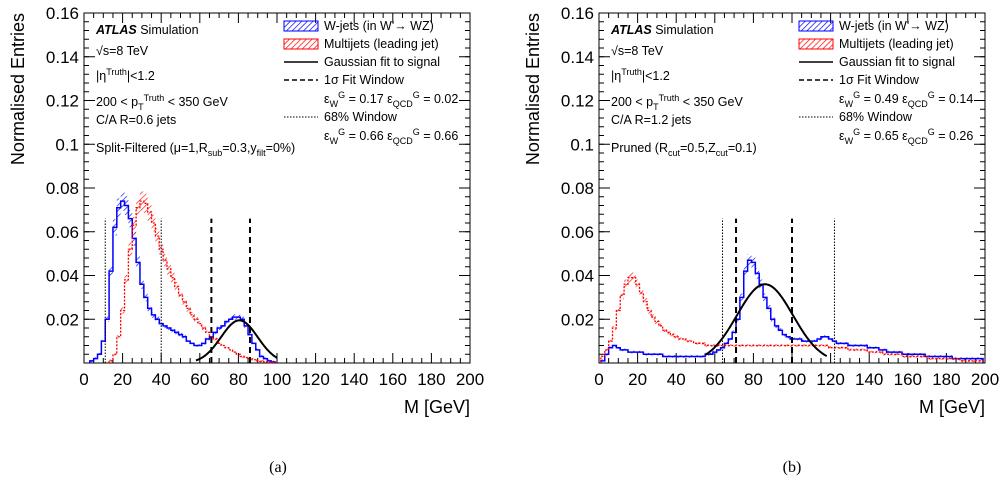 The height and width of the screenshot is (485, 1008). Describe the element at coordinates (677, 102) in the screenshot. I see `pt-label: 200 < pT​Truth​ < 350 GeV` at that location.